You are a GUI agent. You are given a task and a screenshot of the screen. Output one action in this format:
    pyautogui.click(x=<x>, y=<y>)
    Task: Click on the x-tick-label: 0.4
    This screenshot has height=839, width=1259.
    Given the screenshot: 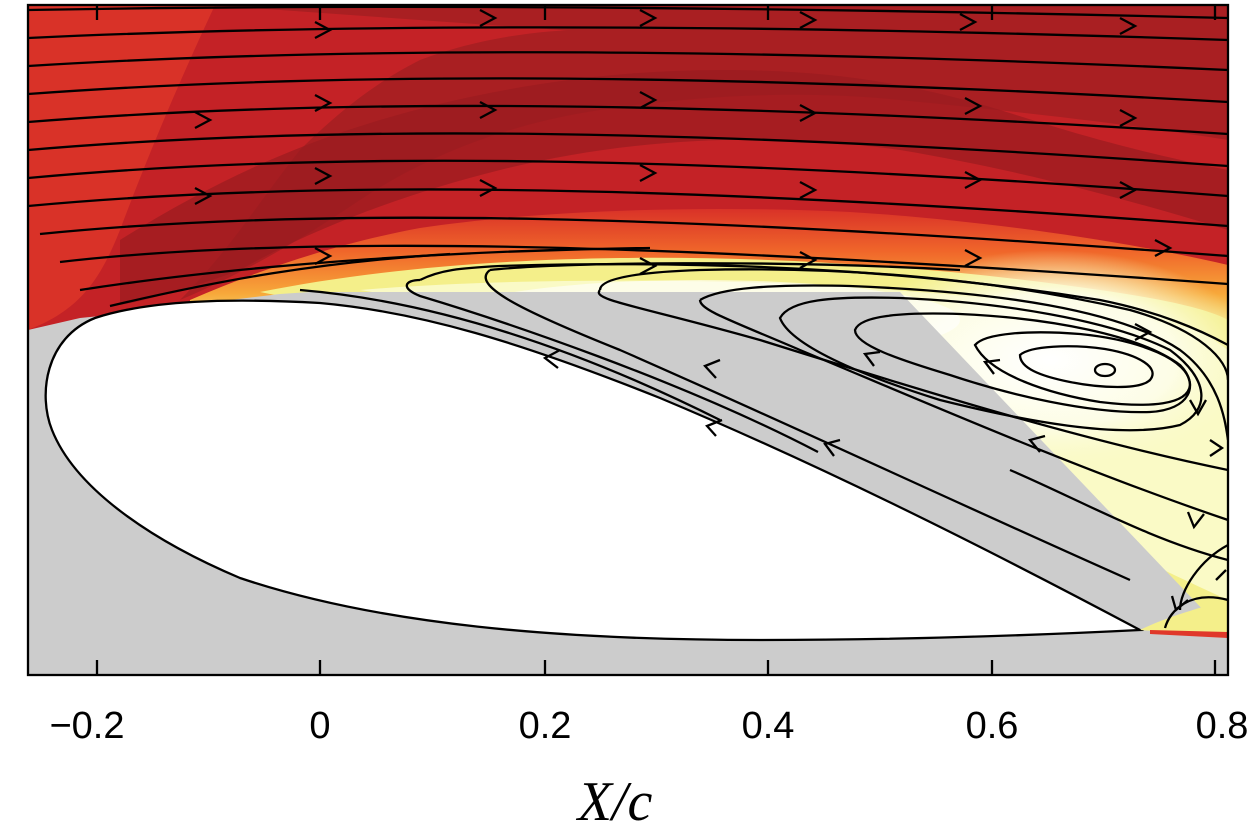 What is the action you would take?
    pyautogui.click(x=768, y=726)
    